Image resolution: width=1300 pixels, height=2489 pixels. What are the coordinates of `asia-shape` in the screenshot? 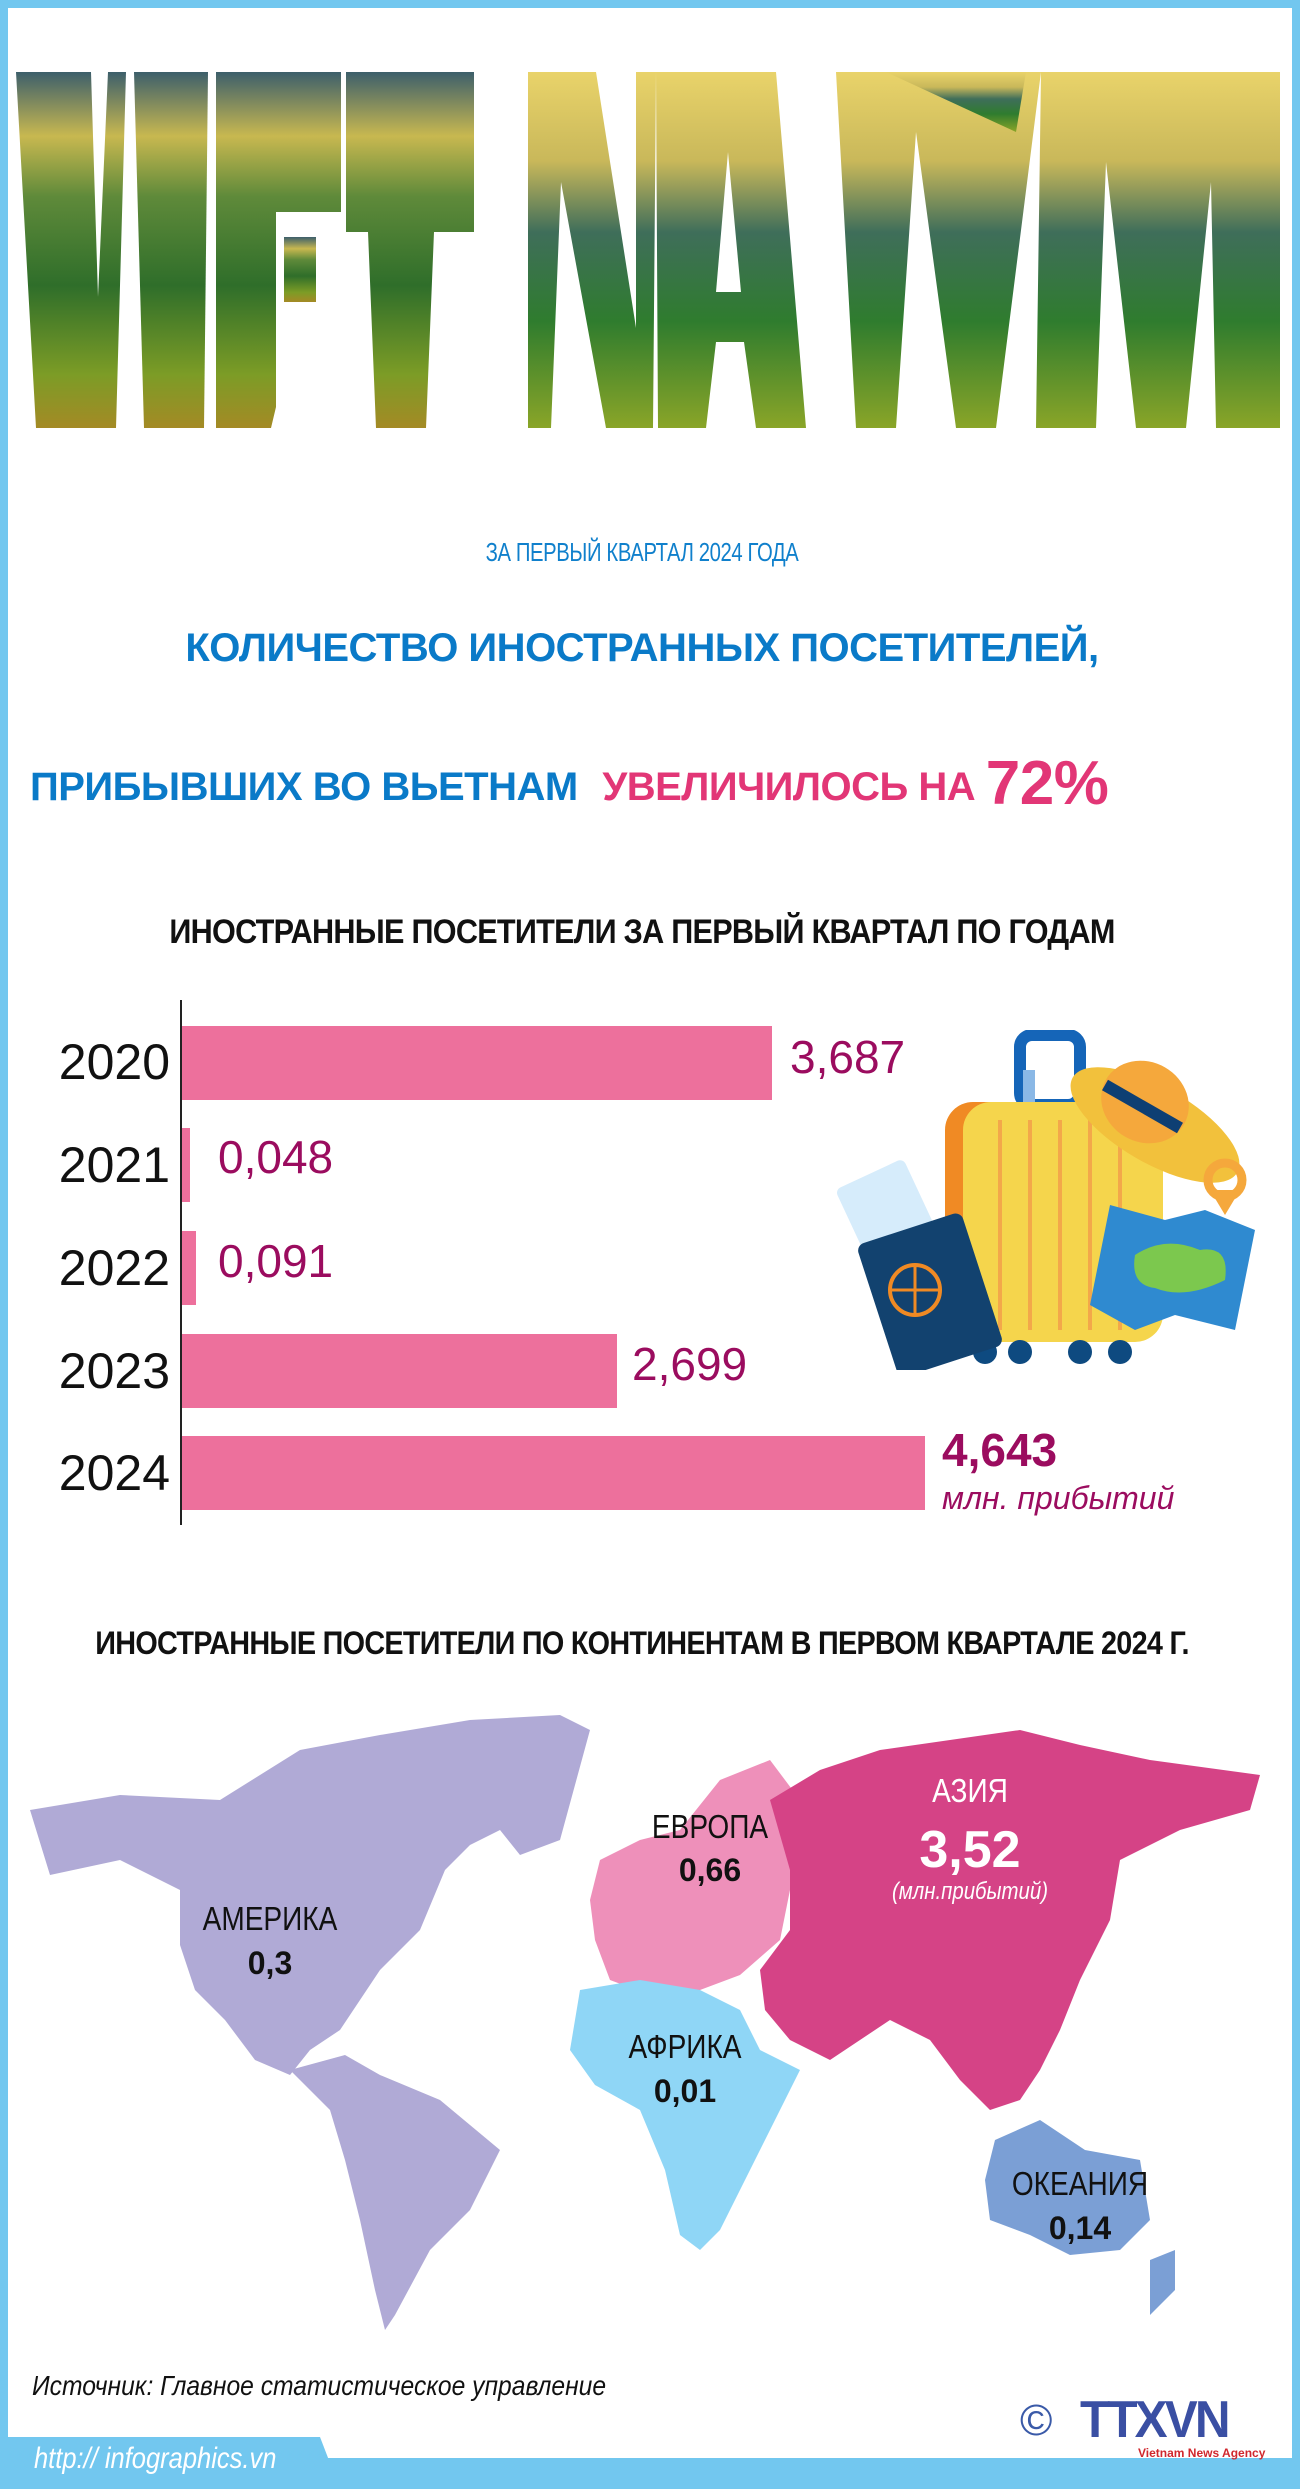 It's located at (1010, 1920).